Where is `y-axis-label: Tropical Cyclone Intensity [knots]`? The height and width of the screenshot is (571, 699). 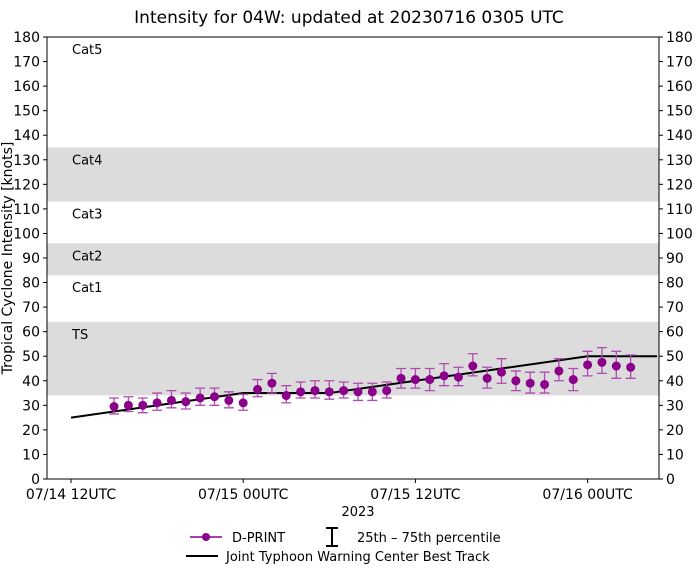 y-axis-label: Tropical Cyclone Intensity [knots] is located at coordinates (8, 259).